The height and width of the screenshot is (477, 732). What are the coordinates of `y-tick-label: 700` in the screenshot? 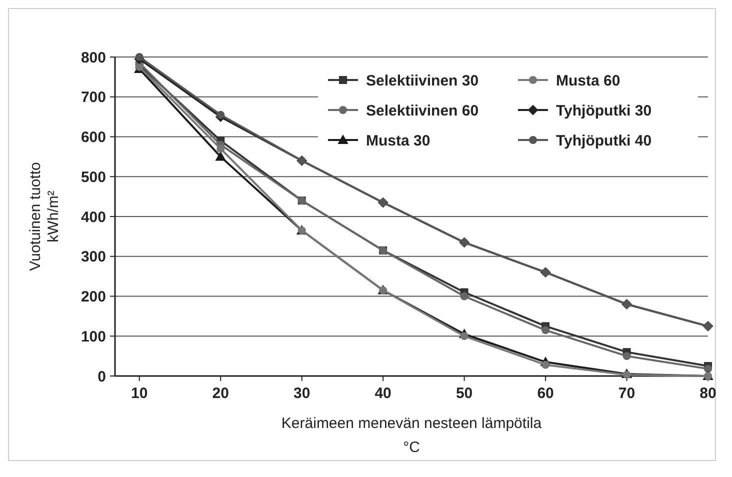 It's located at (93, 97).